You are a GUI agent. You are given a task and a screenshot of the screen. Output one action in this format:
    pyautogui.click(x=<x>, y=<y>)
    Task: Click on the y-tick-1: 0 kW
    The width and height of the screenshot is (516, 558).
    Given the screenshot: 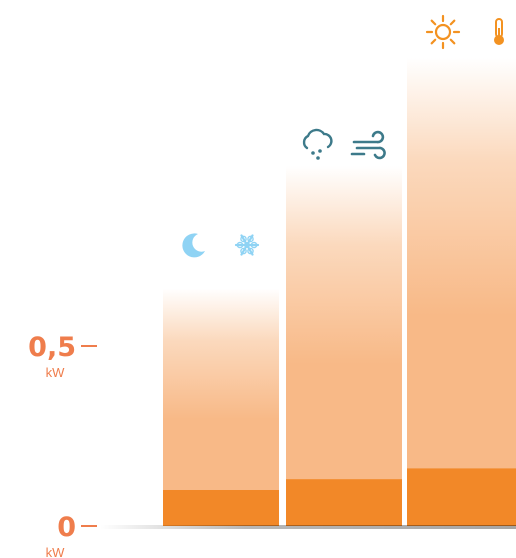 What is the action you would take?
    pyautogui.click(x=71, y=535)
    